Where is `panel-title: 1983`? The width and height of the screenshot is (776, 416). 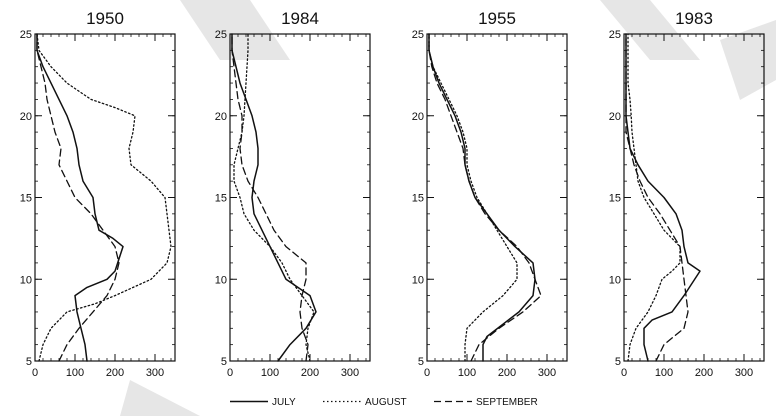 panel-title: 1983 is located at coordinates (694, 18).